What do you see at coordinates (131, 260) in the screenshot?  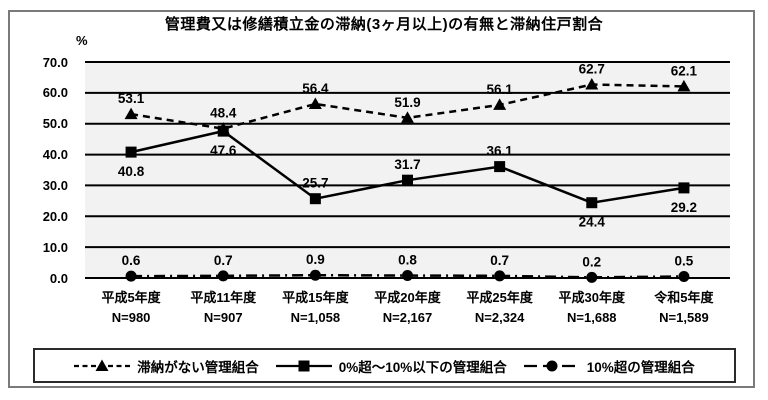 I see `data-label: 0.6` at bounding box center [131, 260].